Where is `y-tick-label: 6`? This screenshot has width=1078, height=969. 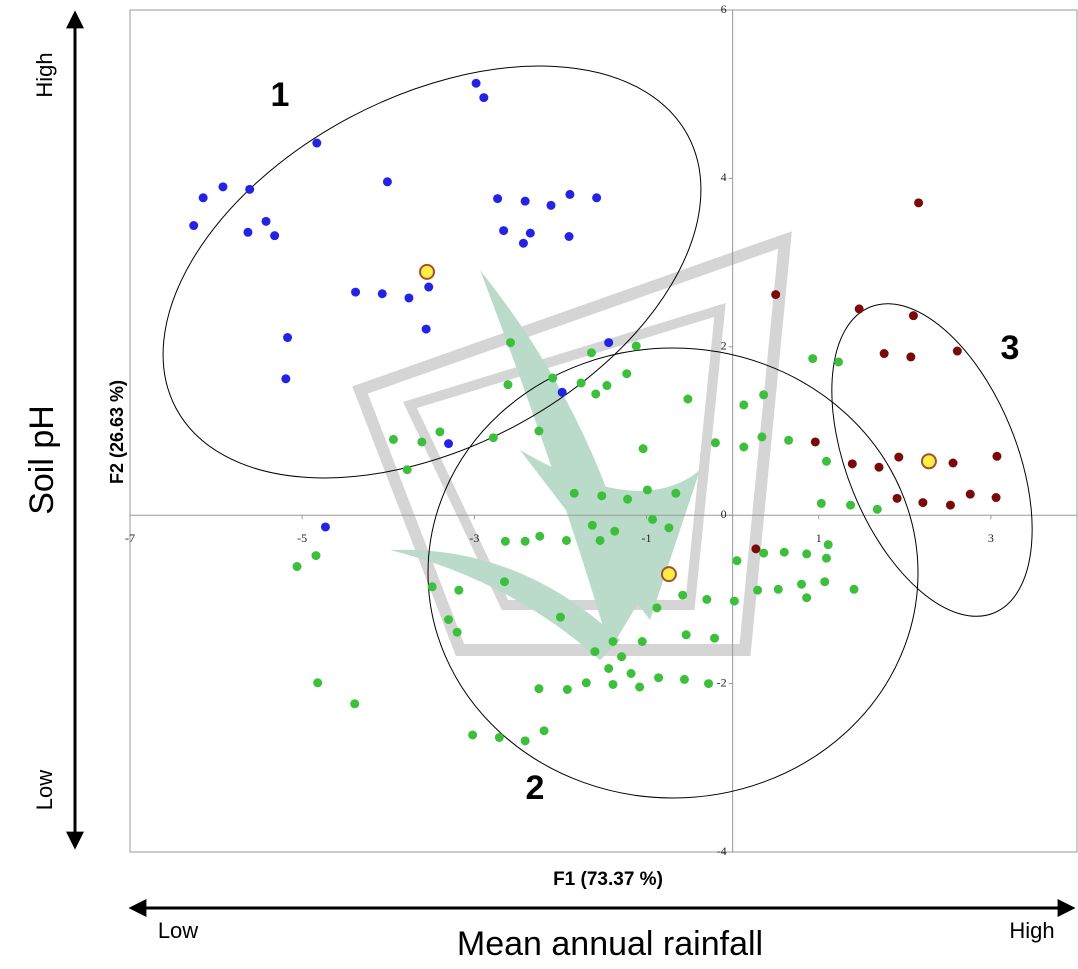 y-tick-label: 6 is located at coordinates (724, 9).